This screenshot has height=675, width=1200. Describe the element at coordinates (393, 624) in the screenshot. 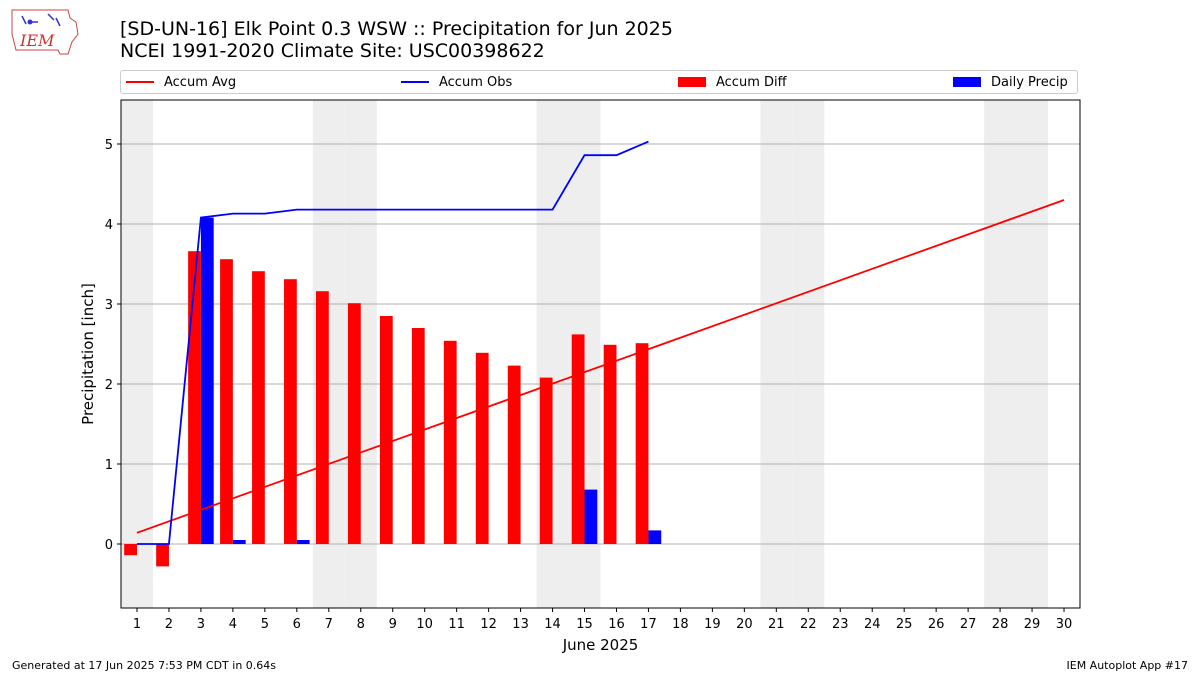

I see `x-tick-label-9: 9` at that location.